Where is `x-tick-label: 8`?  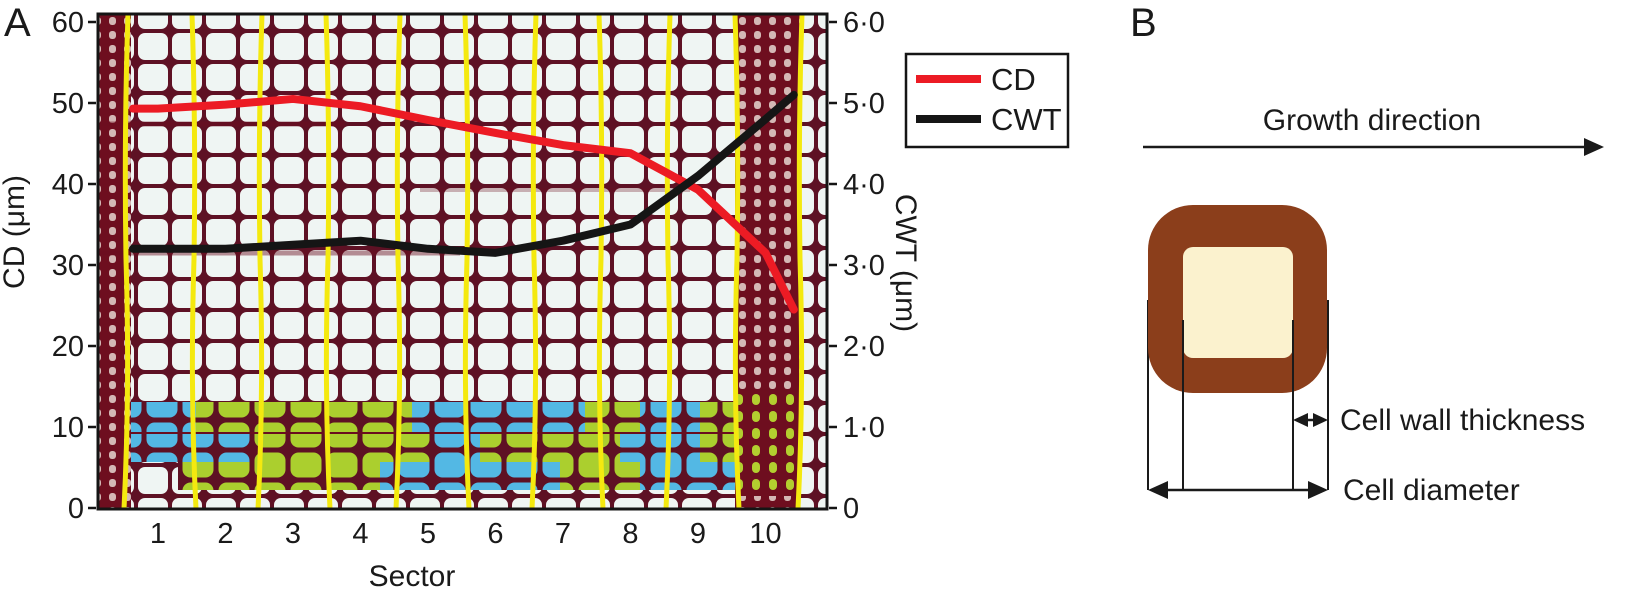 x-tick-label: 8 is located at coordinates (630, 534).